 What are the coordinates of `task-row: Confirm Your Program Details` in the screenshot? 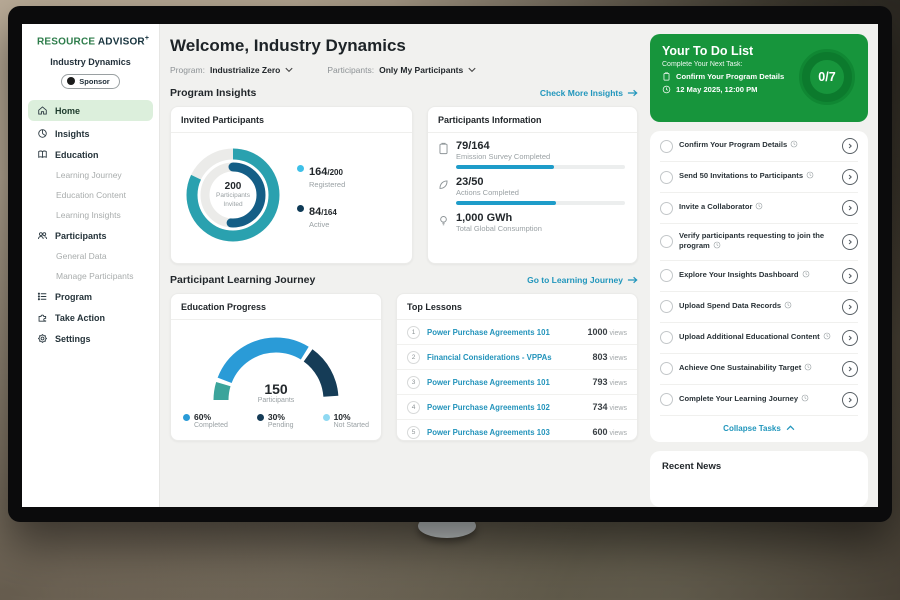 It's located at (759, 146).